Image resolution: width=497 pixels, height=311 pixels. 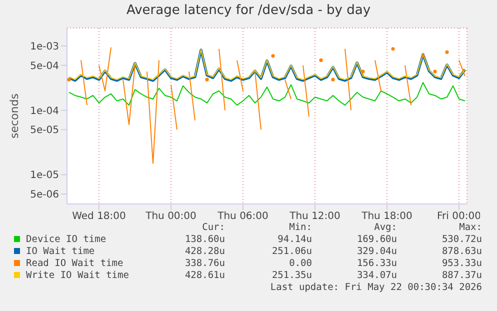 I want to click on text: 953.33u, so click(x=462, y=263).